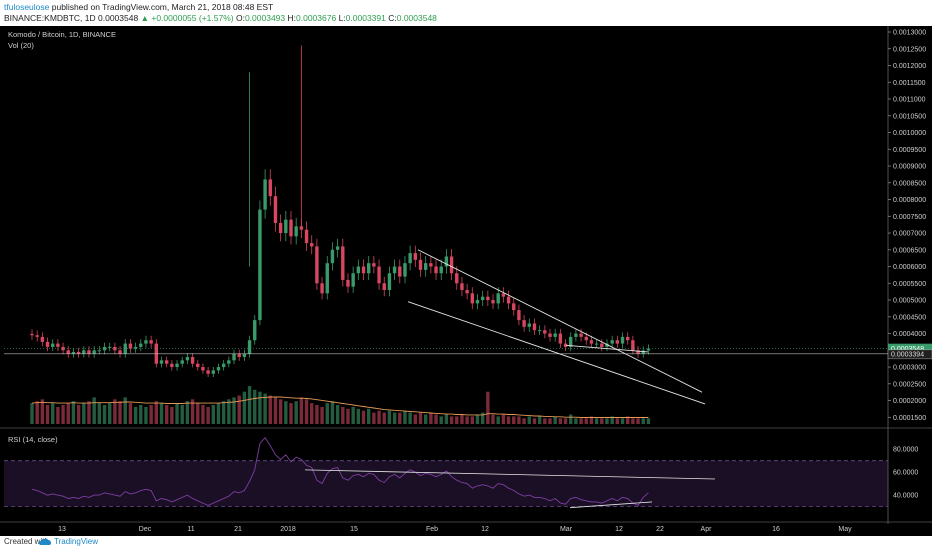  What do you see at coordinates (909, 66) in the screenshot?
I see `price-tick-label: 0.0012000` at bounding box center [909, 66].